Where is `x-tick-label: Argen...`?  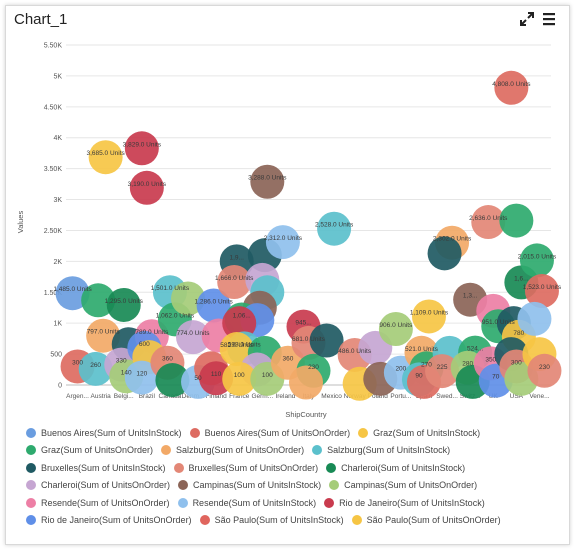
x-tick-label: Argen... is located at coordinates (77, 396).